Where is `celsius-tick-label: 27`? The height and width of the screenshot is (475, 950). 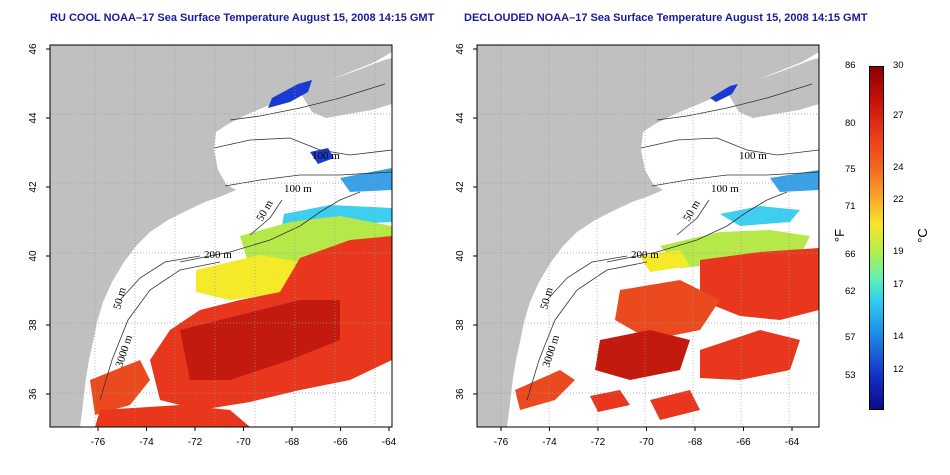
celsius-tick-label: 27 is located at coordinates (898, 115).